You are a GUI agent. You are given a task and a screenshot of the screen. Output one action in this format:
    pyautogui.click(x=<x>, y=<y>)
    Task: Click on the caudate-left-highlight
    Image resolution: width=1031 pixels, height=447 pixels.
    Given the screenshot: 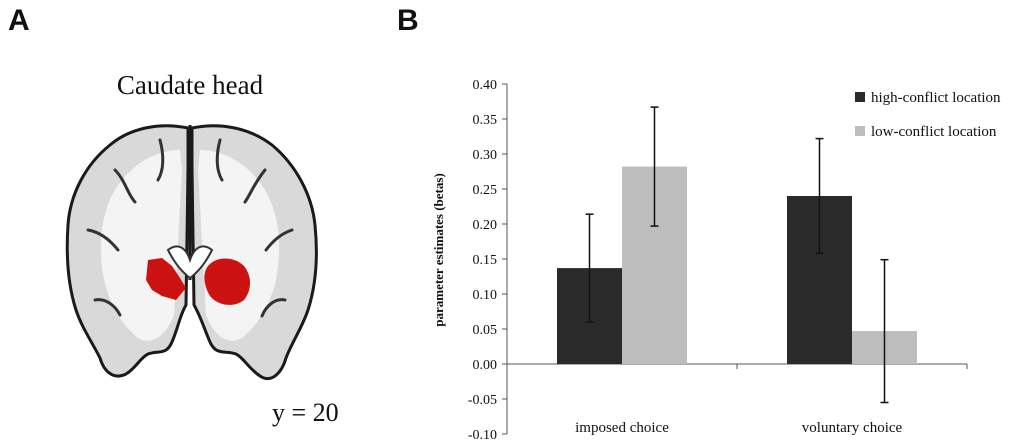 What is the action you would take?
    pyautogui.click(x=166, y=279)
    